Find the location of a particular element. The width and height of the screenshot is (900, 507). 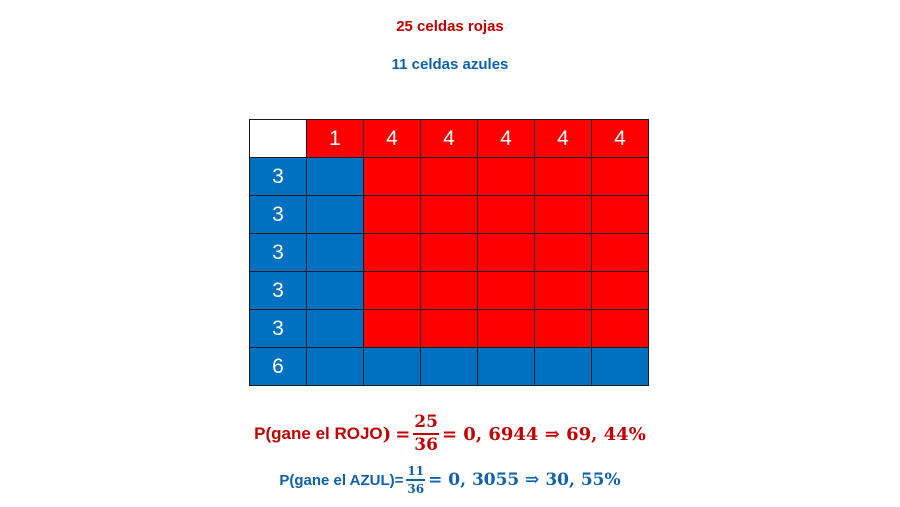

blue-fraction-denominator: 36 is located at coordinates (416, 489).